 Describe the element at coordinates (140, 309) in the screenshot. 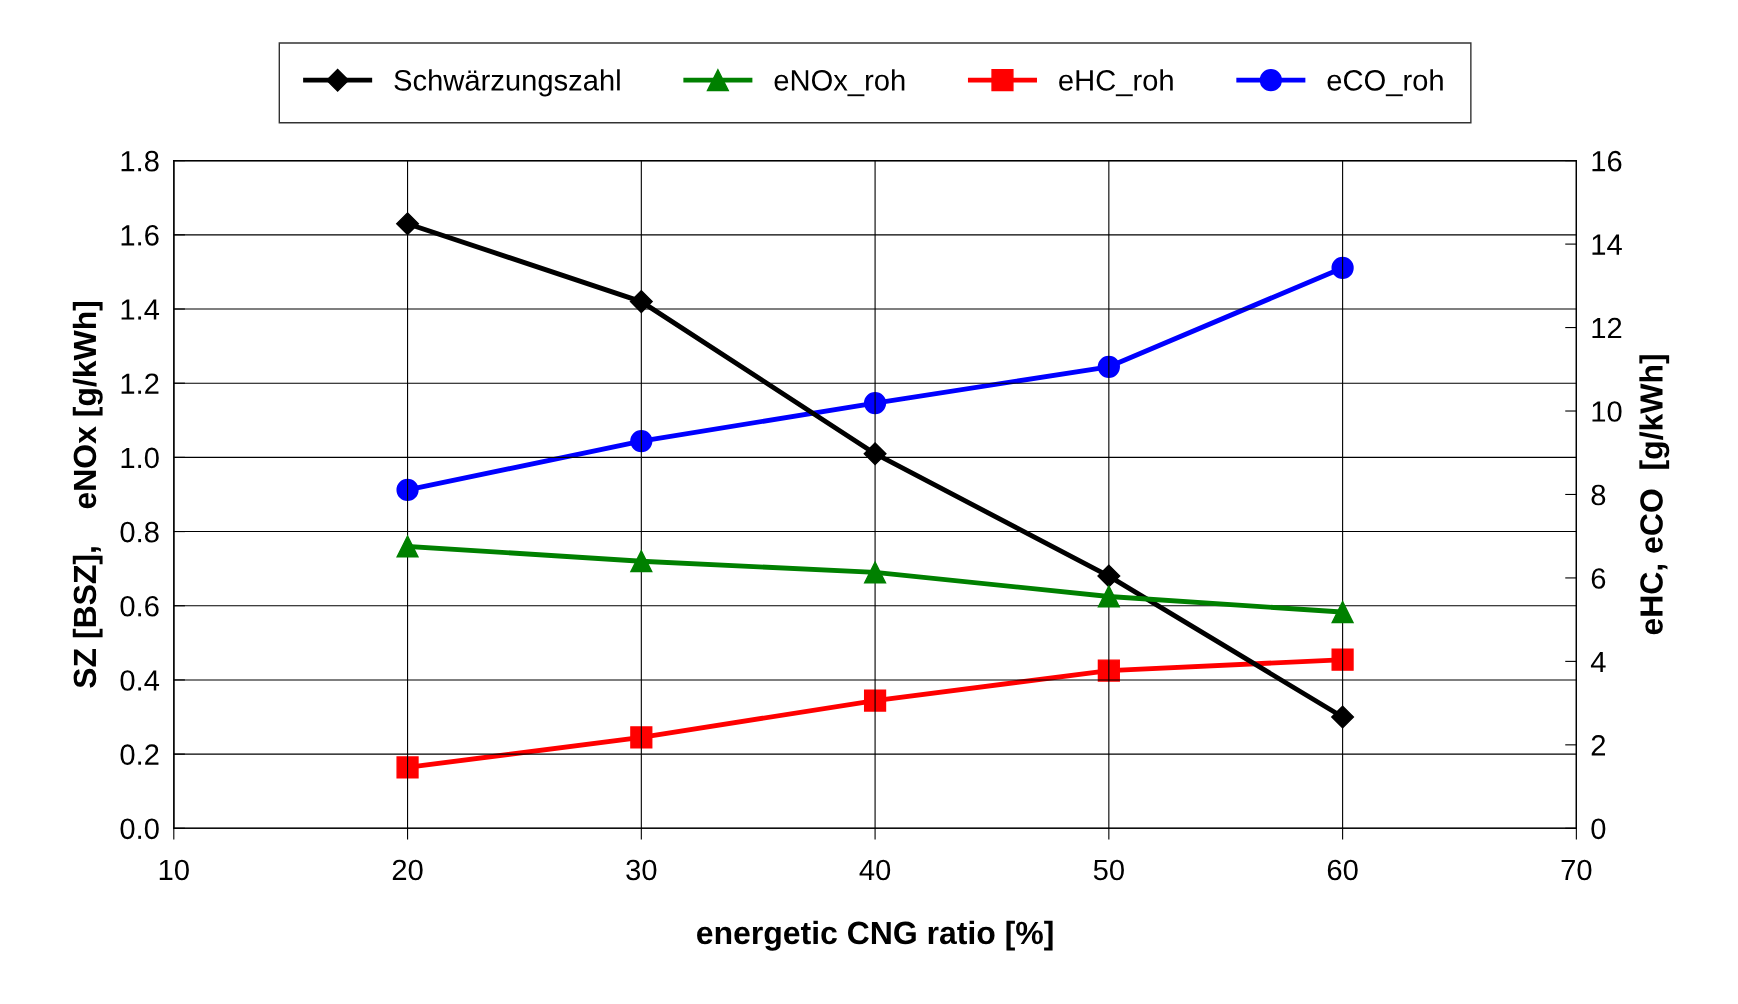

I see `y-tick-label: 1.4` at that location.